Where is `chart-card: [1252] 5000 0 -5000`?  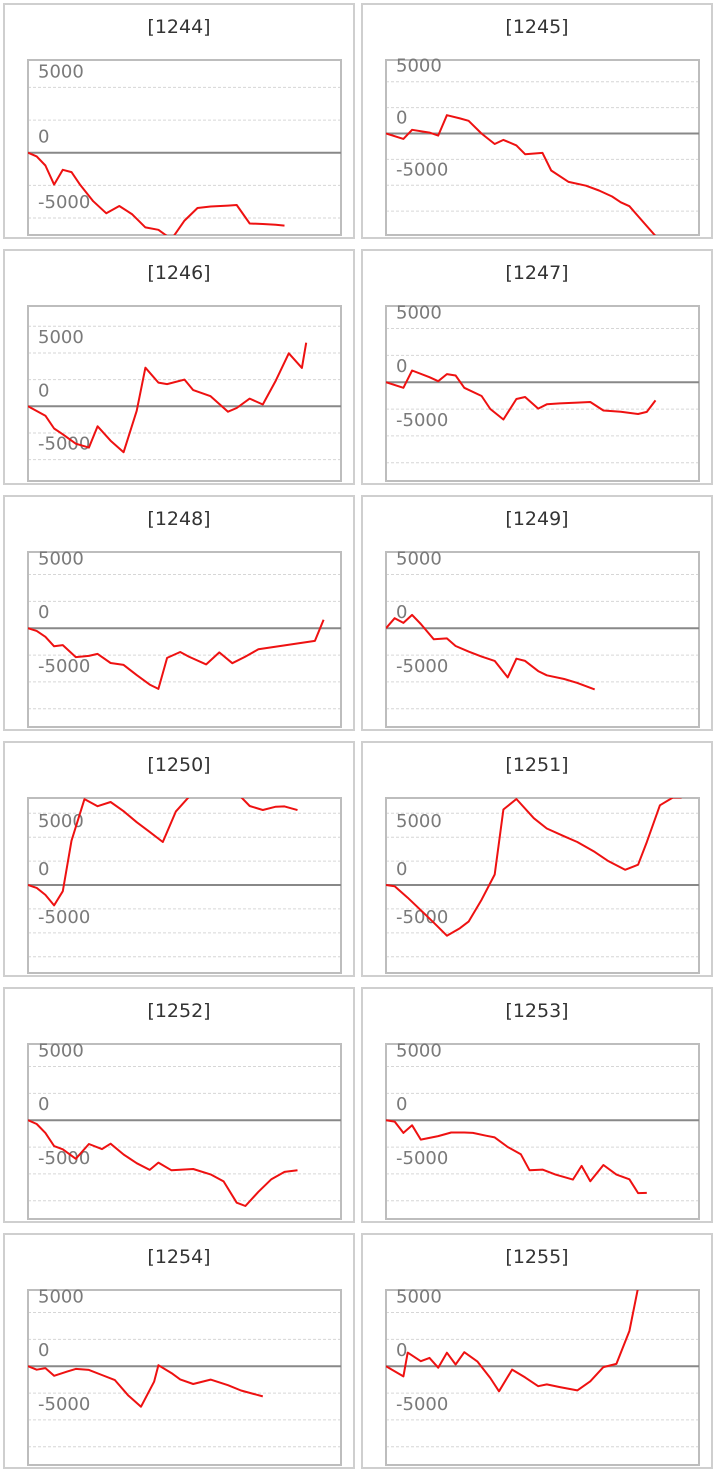
chart-card: [1252] 5000 0 -5000 is located at coordinates (179, 1105).